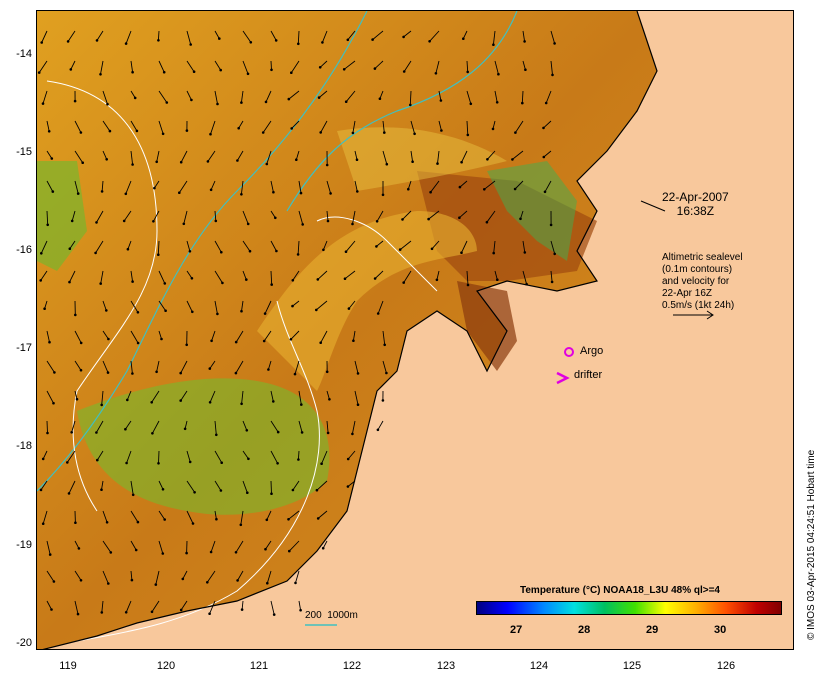  What do you see at coordinates (695, 204) in the screenshot?
I see `observation-datetime: 22-Apr-2007 16:38Z` at bounding box center [695, 204].